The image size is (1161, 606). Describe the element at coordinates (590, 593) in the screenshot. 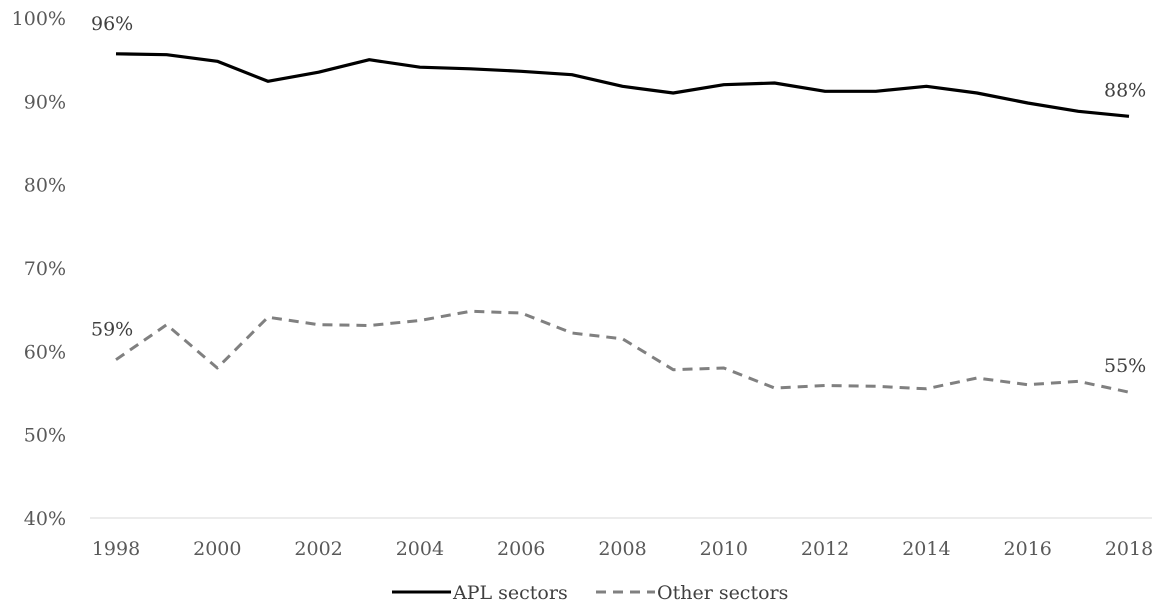

I see `legend: APL sectors Other sectors` at that location.